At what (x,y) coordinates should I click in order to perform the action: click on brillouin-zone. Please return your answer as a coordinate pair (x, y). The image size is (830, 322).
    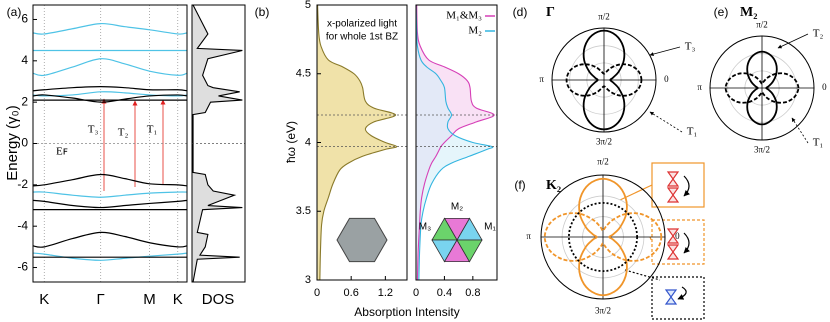
    Looking at the image, I should click on (362, 240).